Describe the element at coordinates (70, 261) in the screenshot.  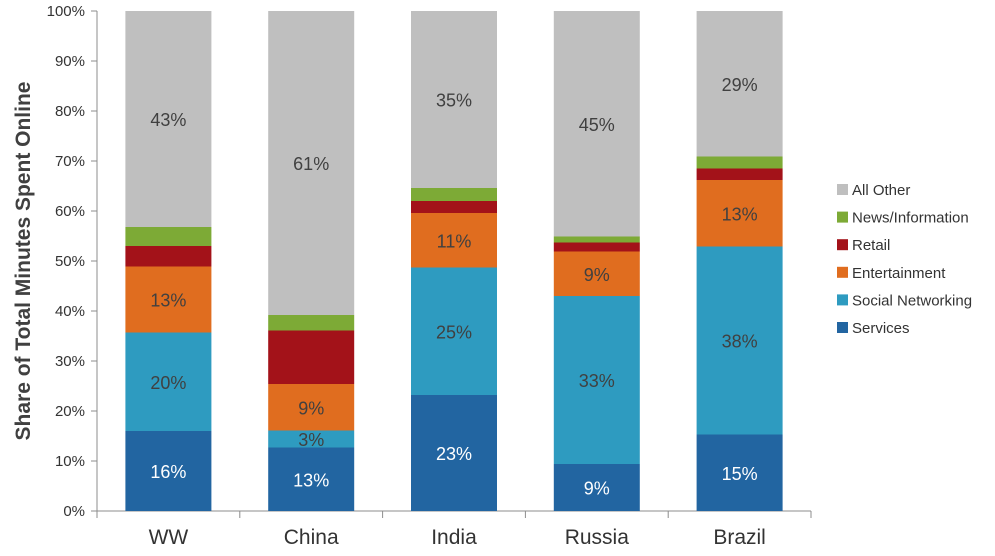
I see `y-tick-label: 50%` at that location.